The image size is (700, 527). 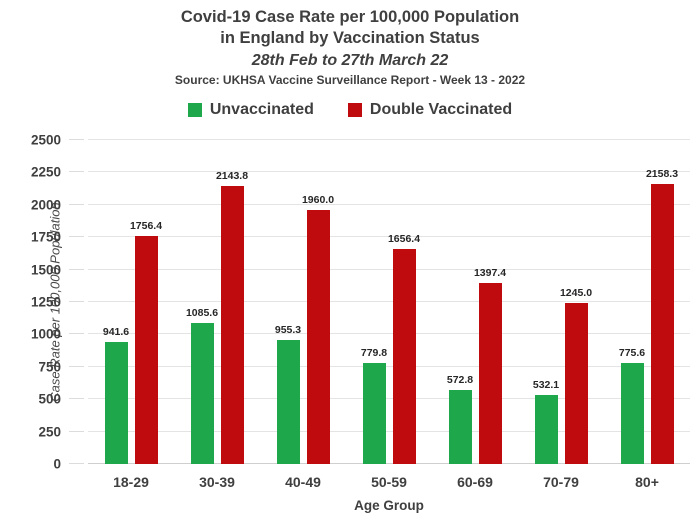 I want to click on legend-item-unvaccinated: Unvaccinated, so click(x=250, y=110).